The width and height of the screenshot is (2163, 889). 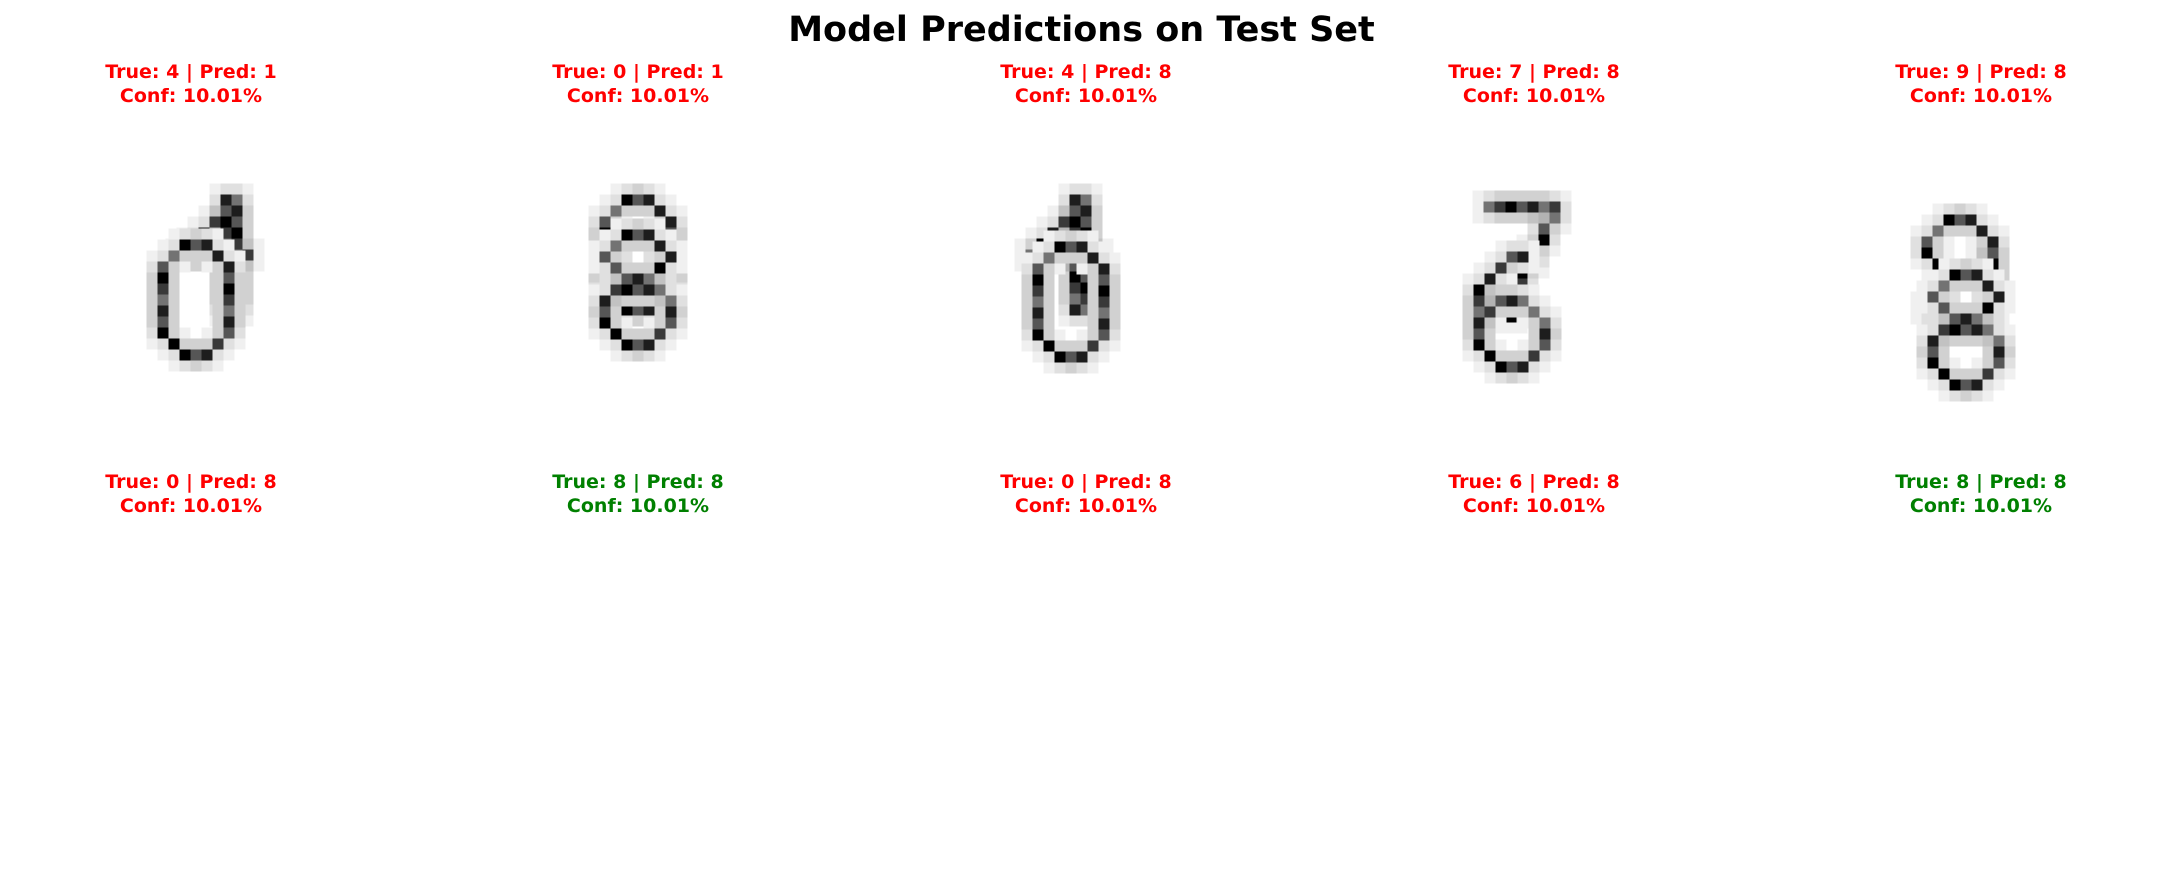 What do you see at coordinates (1534, 482) in the screenshot?
I see `panel-title-label: True: 6 | Pred: 8` at bounding box center [1534, 482].